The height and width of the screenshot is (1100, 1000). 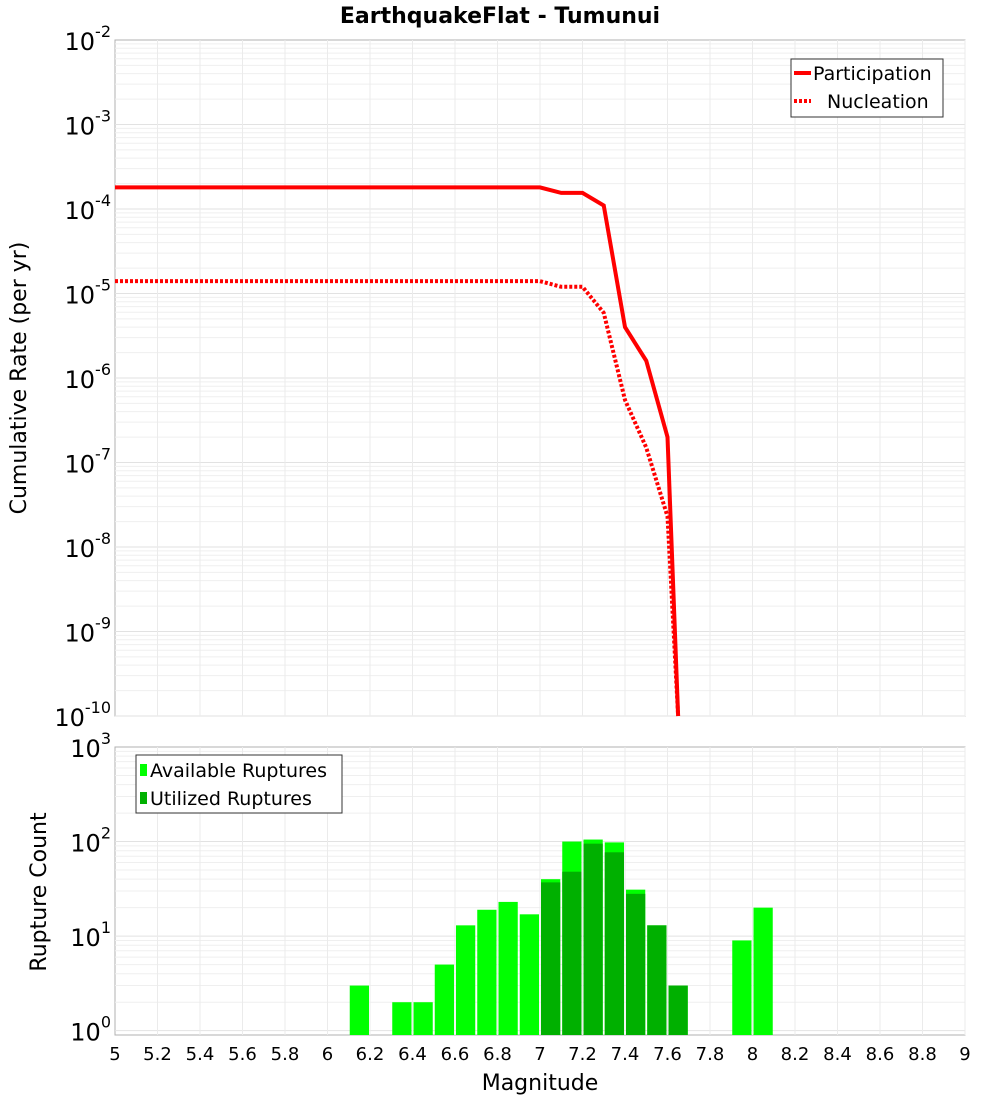 What do you see at coordinates (922, 1054) in the screenshot?
I see `x-tick-label: 8.8` at bounding box center [922, 1054].